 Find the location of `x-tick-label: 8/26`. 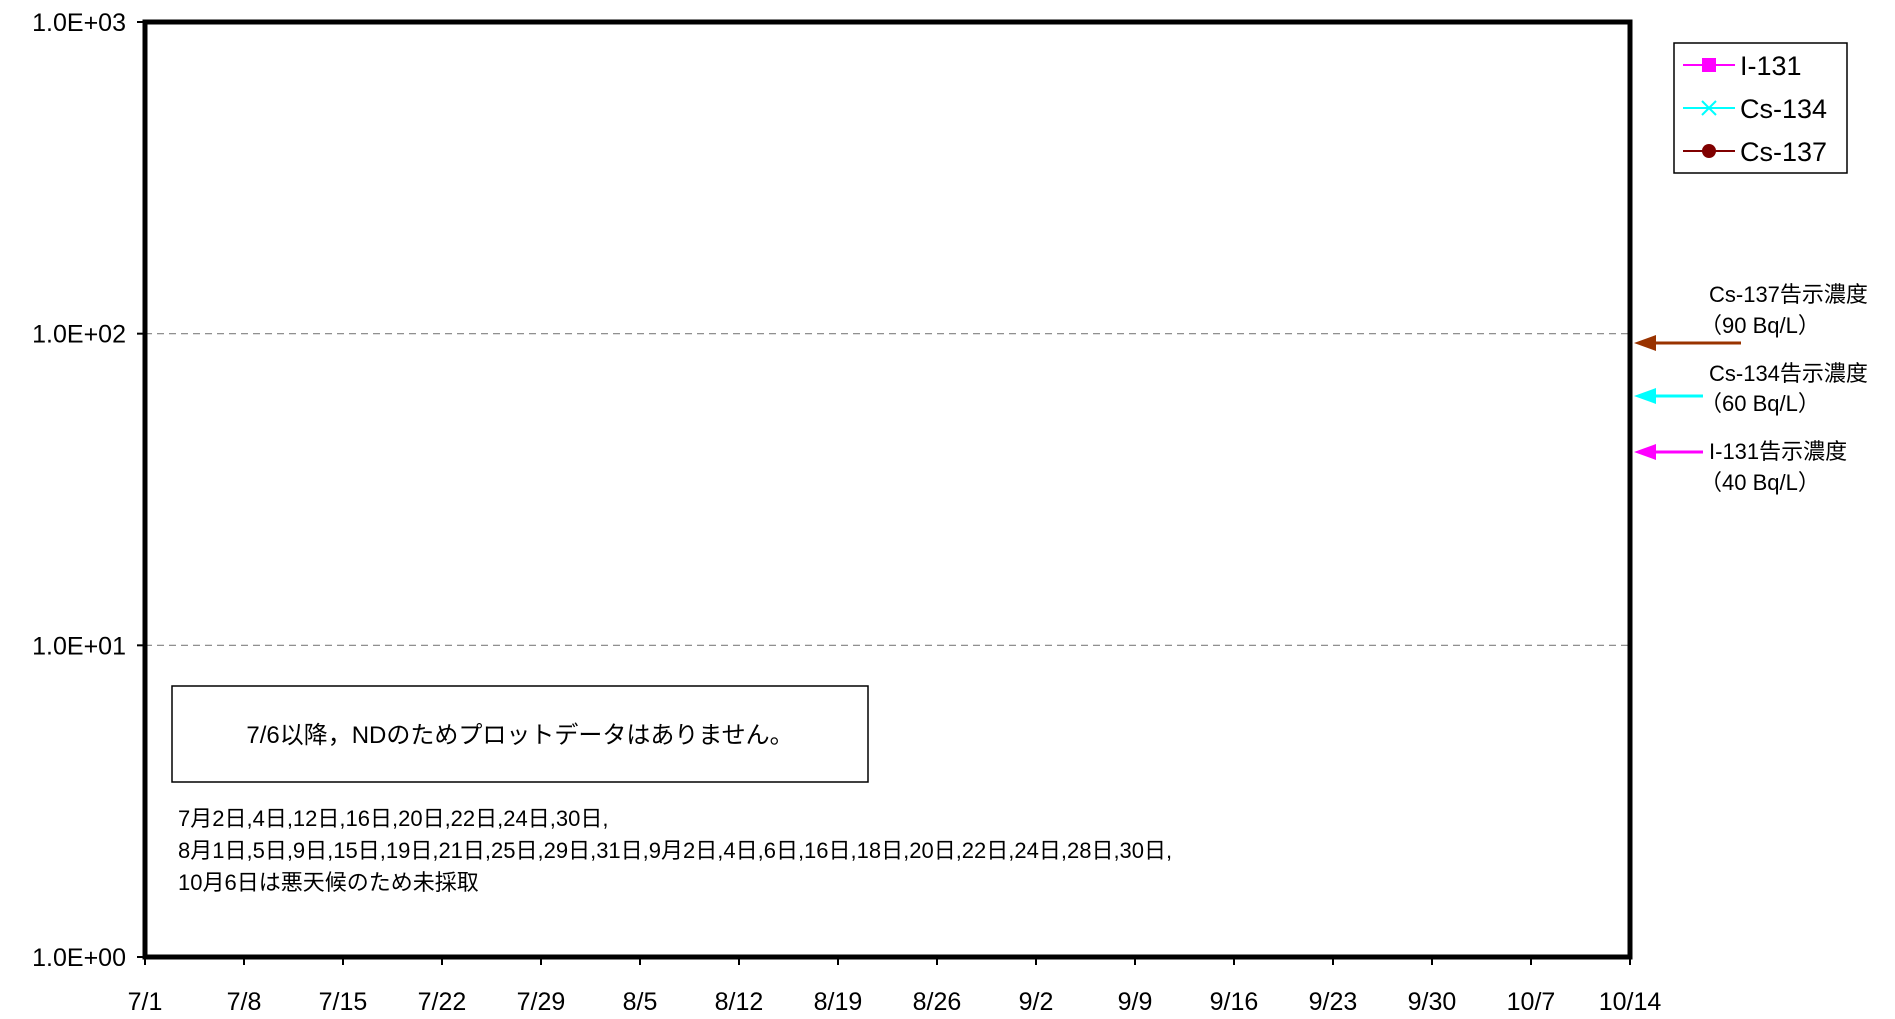

x-tick-label: 8/26 is located at coordinates (937, 1001).